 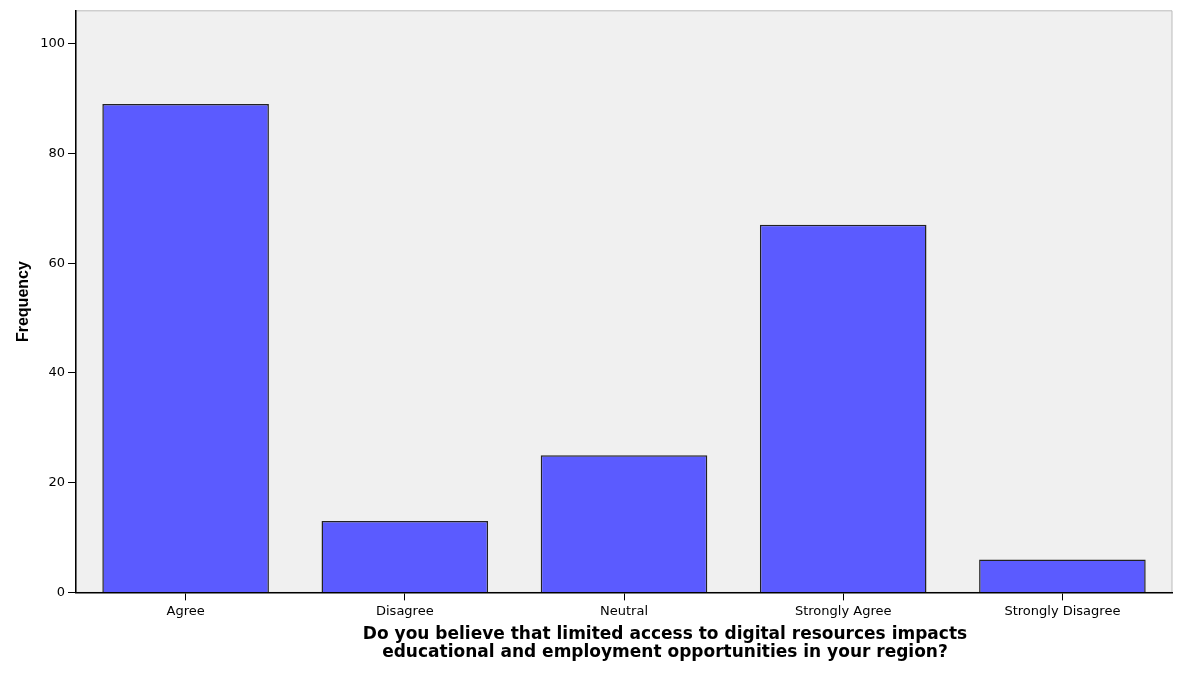 I want to click on y-tick-label: 80, so click(x=57, y=152).